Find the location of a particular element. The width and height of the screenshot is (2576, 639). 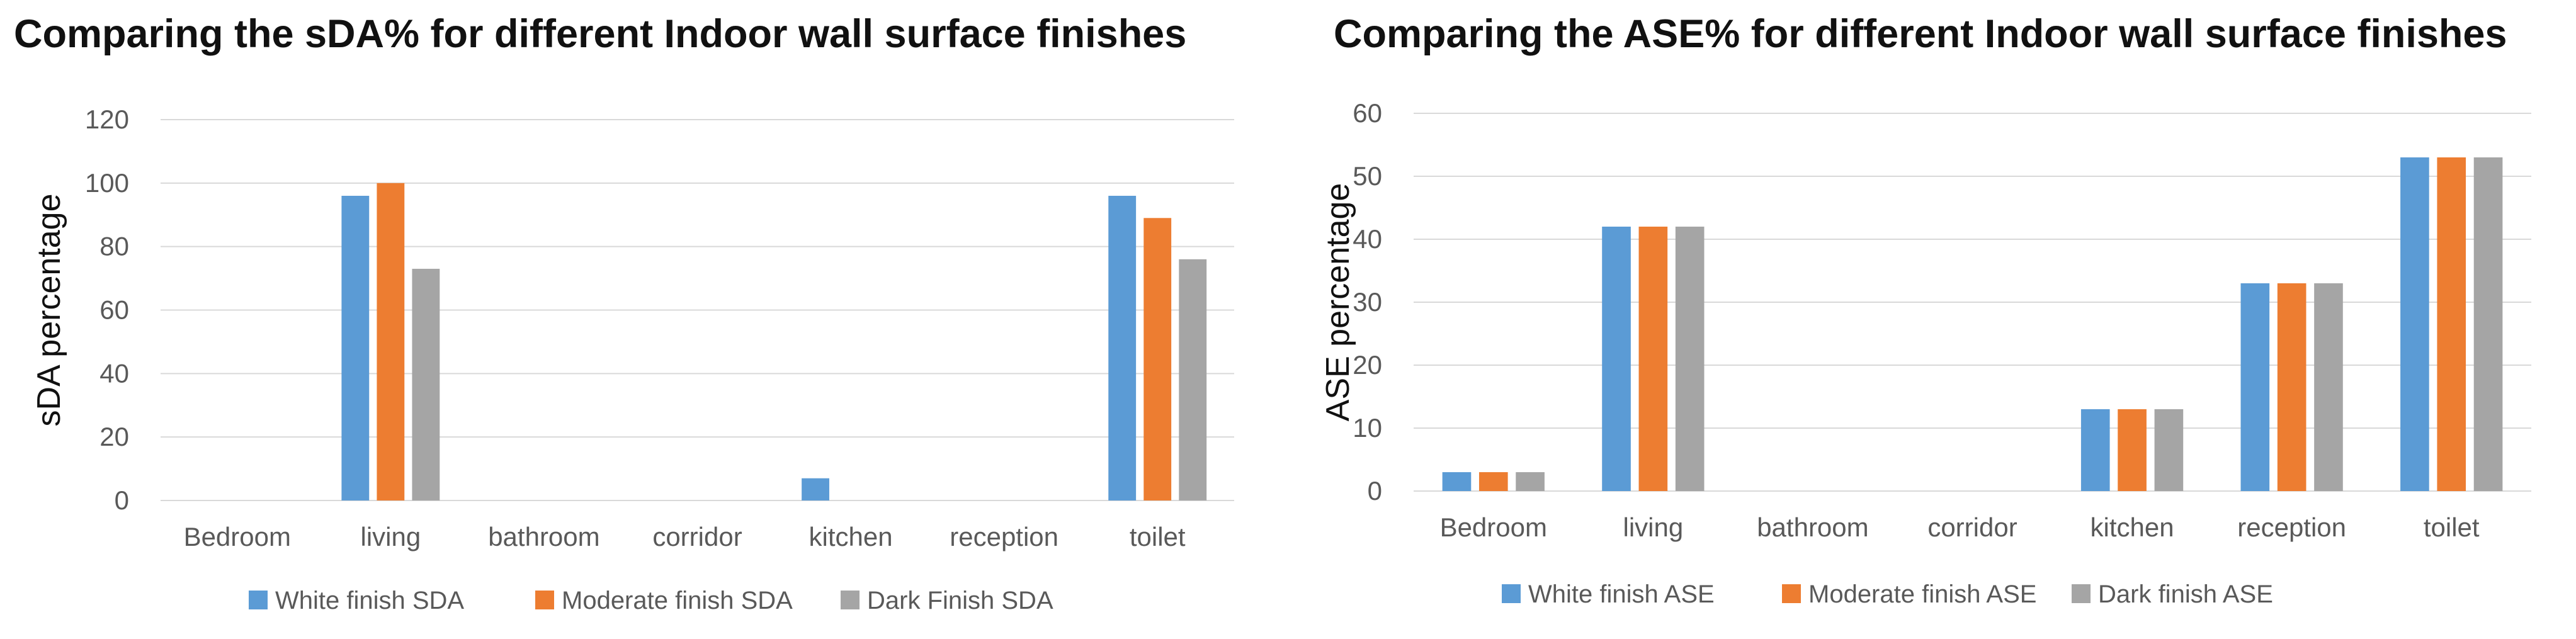

sda-y-tick-label: 120 is located at coordinates (107, 119).